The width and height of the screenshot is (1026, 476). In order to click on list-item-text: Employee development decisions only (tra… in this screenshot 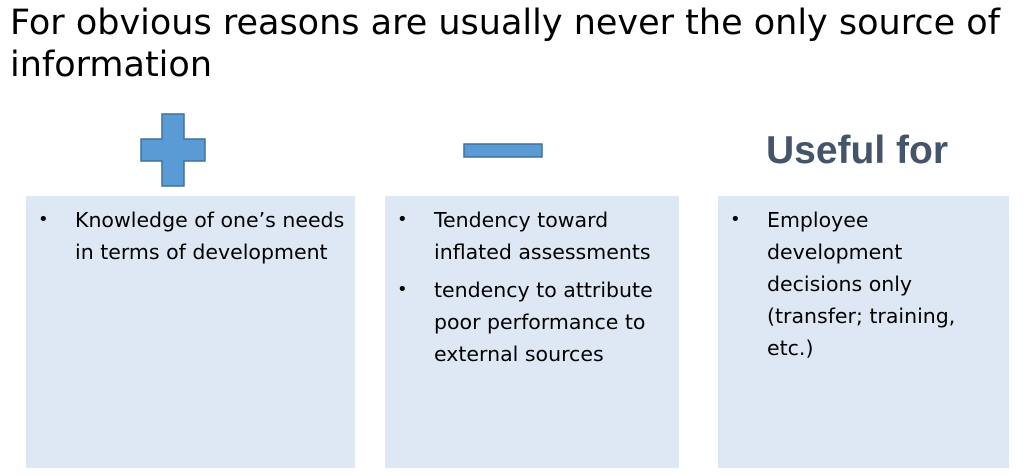, I will do `click(861, 284)`.